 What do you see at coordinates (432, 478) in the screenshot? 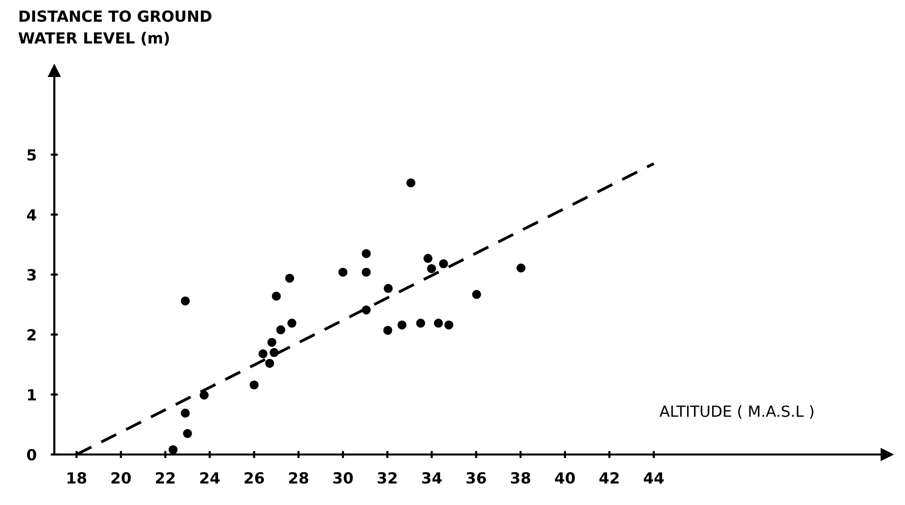
I see `x-tick-label: 34` at bounding box center [432, 478].